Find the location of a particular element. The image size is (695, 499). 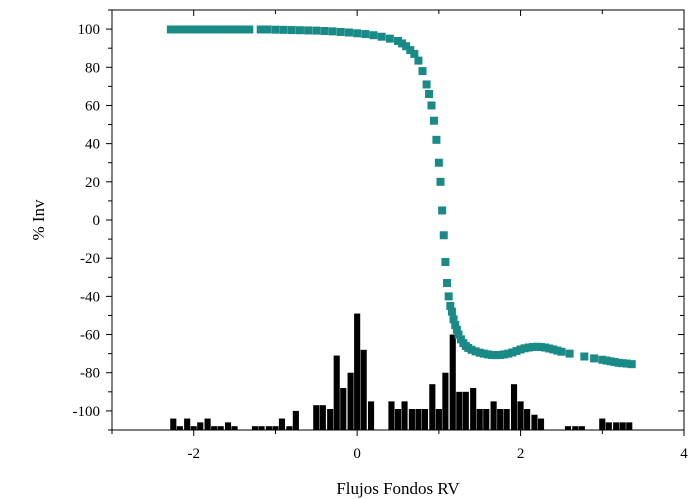

y-tick-label: 100 is located at coordinates (89, 30).